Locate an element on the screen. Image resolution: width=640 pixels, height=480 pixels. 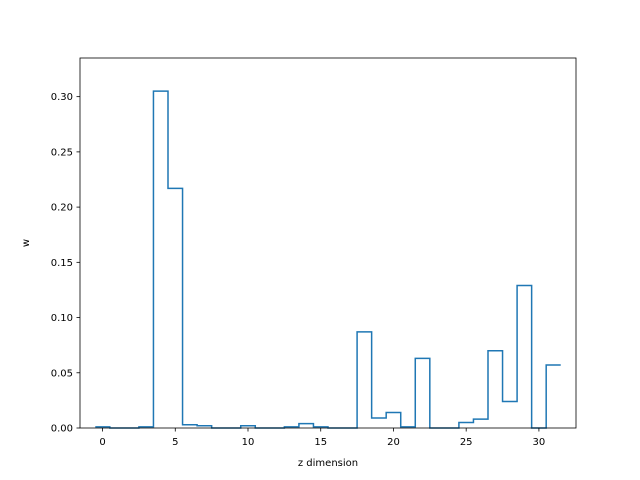
x-tick-label: 20 is located at coordinates (393, 442).